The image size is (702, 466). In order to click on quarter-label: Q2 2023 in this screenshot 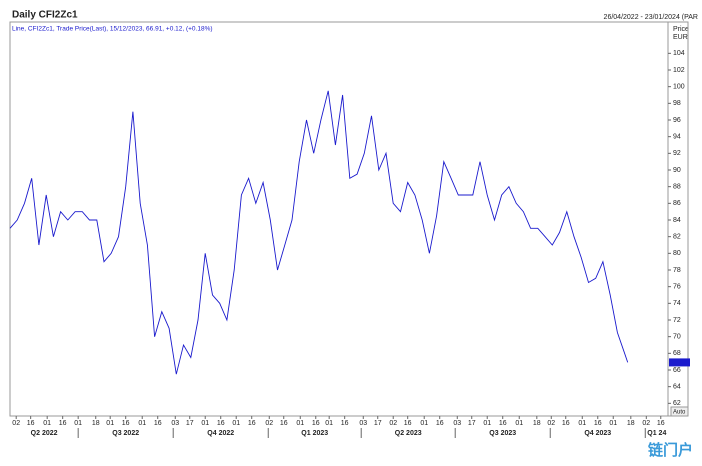, I will do `click(408, 433)`.